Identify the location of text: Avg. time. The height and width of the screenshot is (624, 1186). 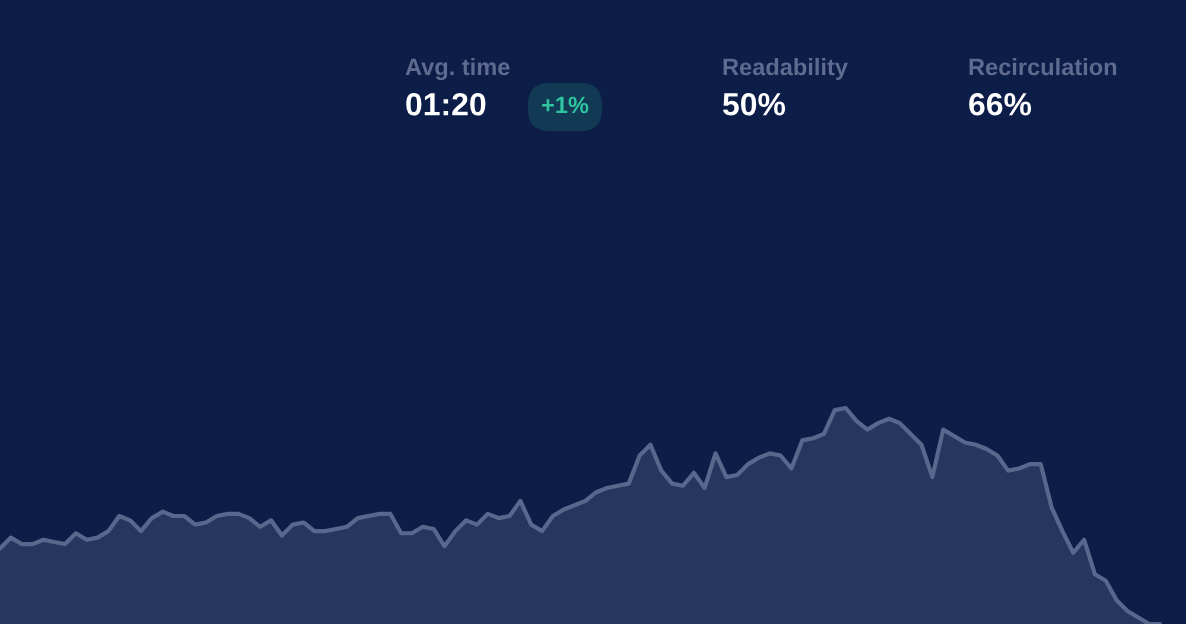
(457, 69).